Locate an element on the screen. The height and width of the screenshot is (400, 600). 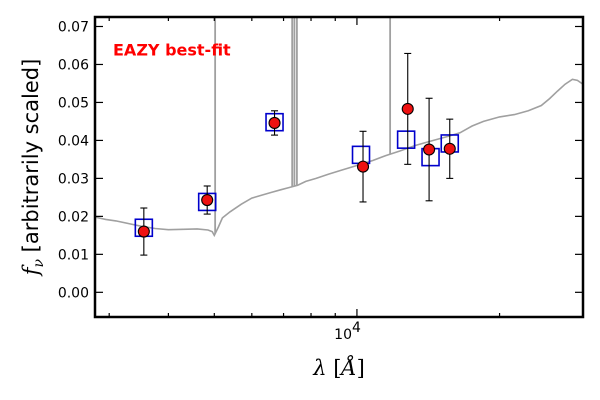
y-tick-label: 0.07 is located at coordinates (73, 27).